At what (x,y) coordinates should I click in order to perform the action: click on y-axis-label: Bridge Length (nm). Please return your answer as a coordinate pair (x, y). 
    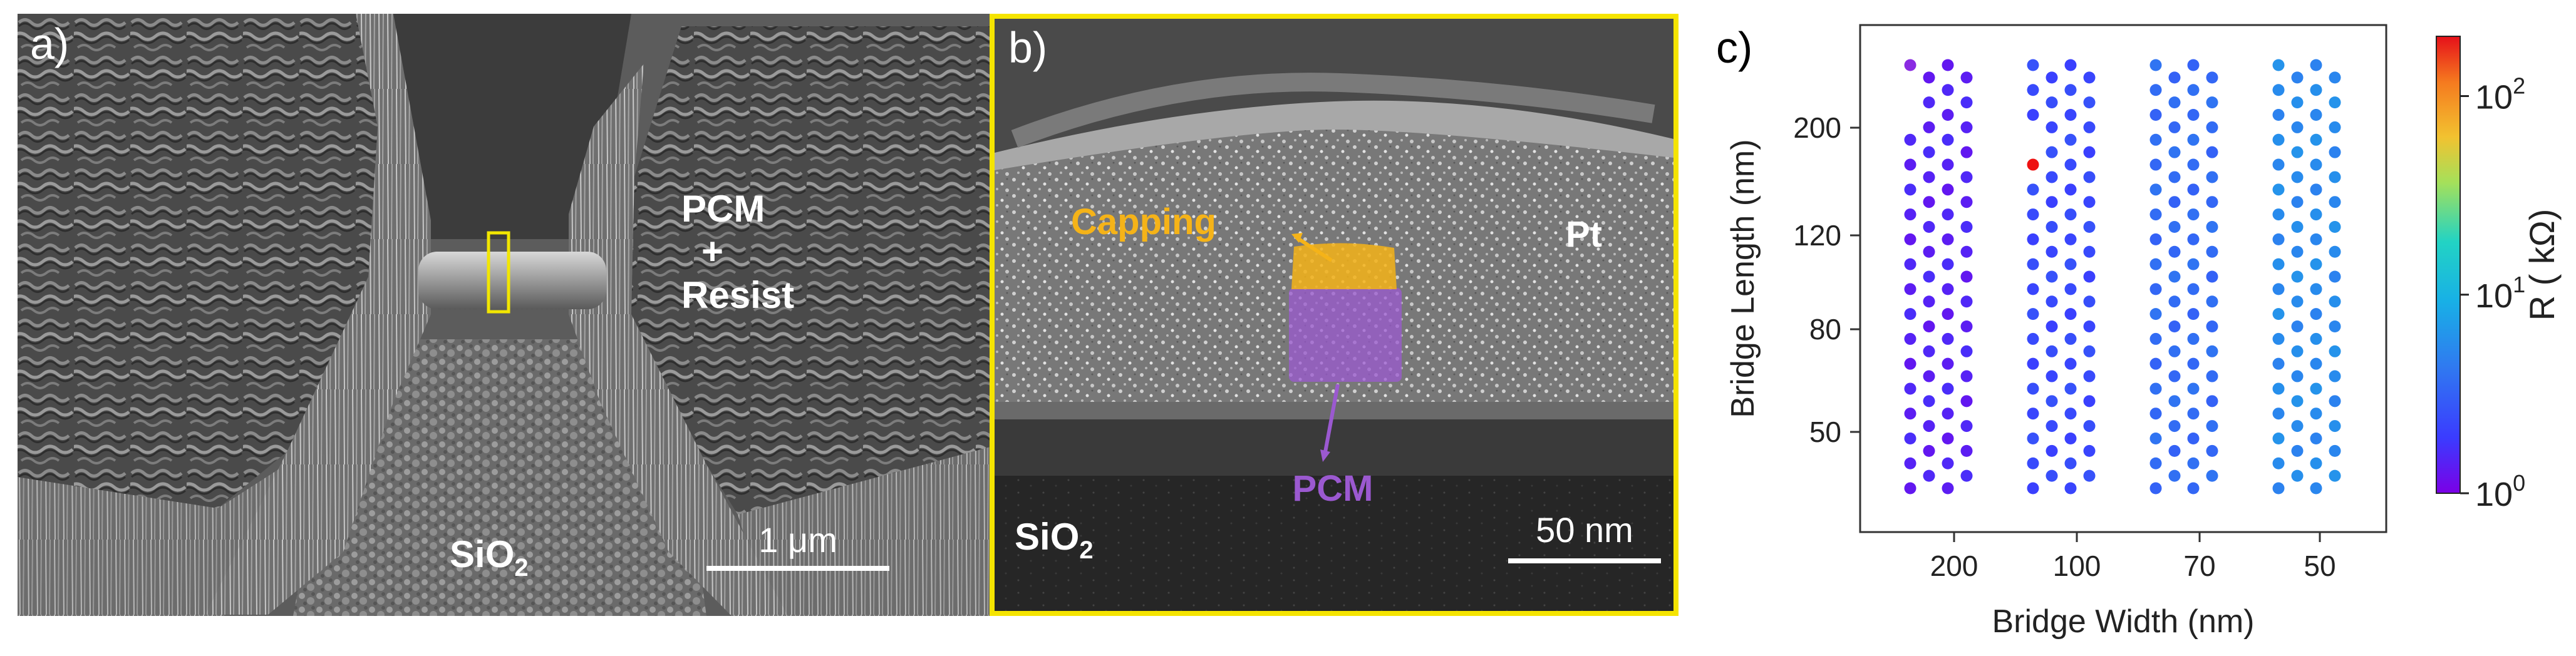
    Looking at the image, I should click on (1743, 279).